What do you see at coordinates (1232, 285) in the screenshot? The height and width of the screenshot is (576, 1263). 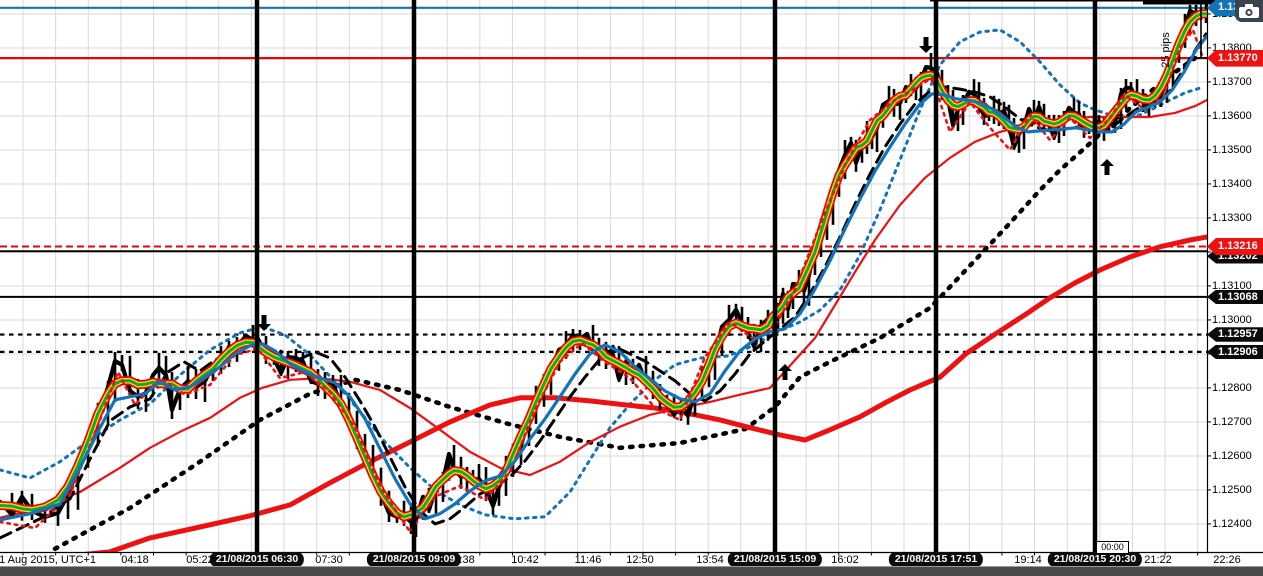 I see `y-axis-label: 1.13100` at bounding box center [1232, 285].